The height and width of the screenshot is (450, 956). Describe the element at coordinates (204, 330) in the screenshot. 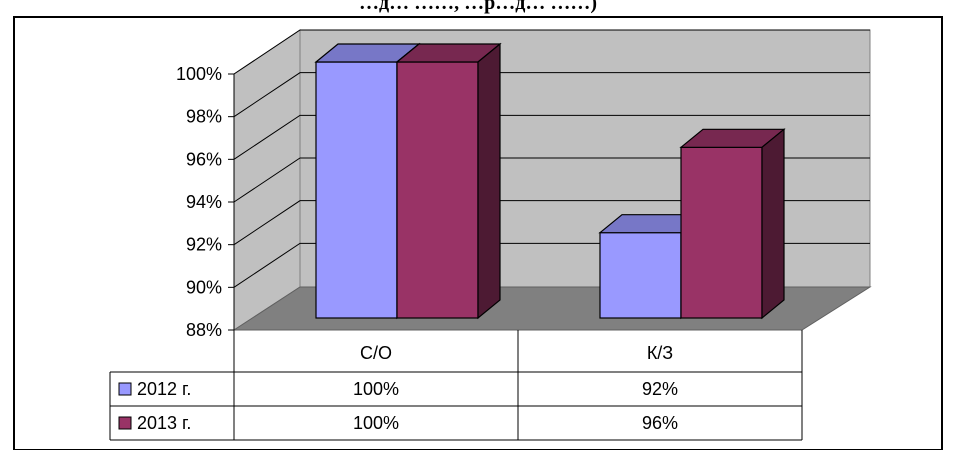

I see `y-tick-label: 88%` at that location.